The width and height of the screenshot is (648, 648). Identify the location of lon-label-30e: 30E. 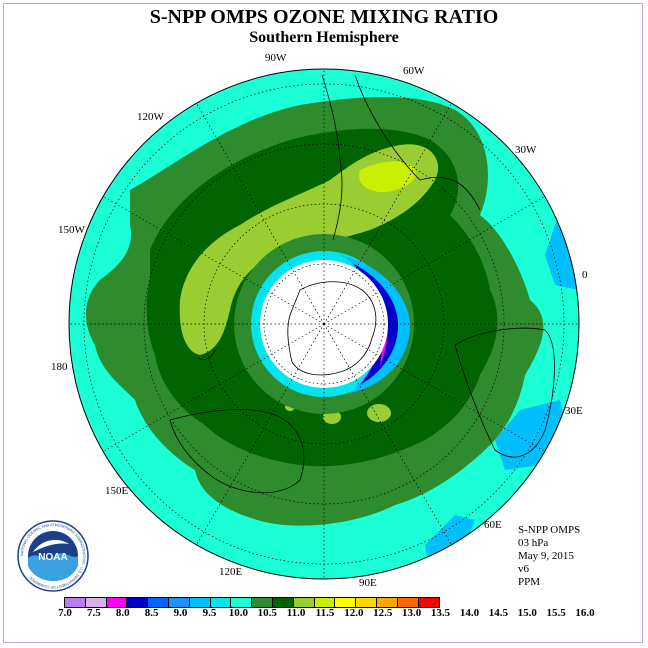
(574, 411).